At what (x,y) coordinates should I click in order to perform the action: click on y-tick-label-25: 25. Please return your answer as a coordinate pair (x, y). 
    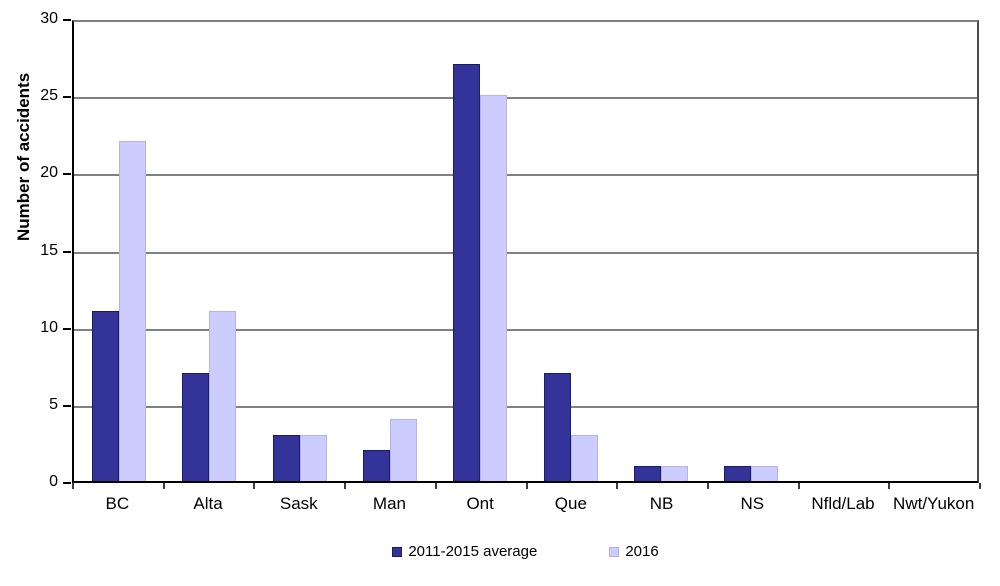
    Looking at the image, I should click on (49, 96).